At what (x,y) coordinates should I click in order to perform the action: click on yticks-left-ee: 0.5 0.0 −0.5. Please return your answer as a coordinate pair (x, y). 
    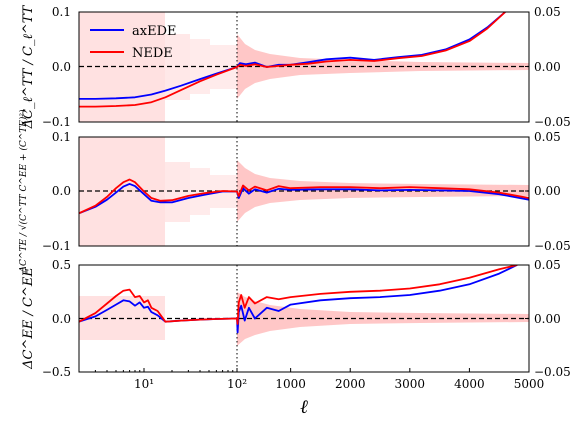
    Looking at the image, I should click on (62, 318).